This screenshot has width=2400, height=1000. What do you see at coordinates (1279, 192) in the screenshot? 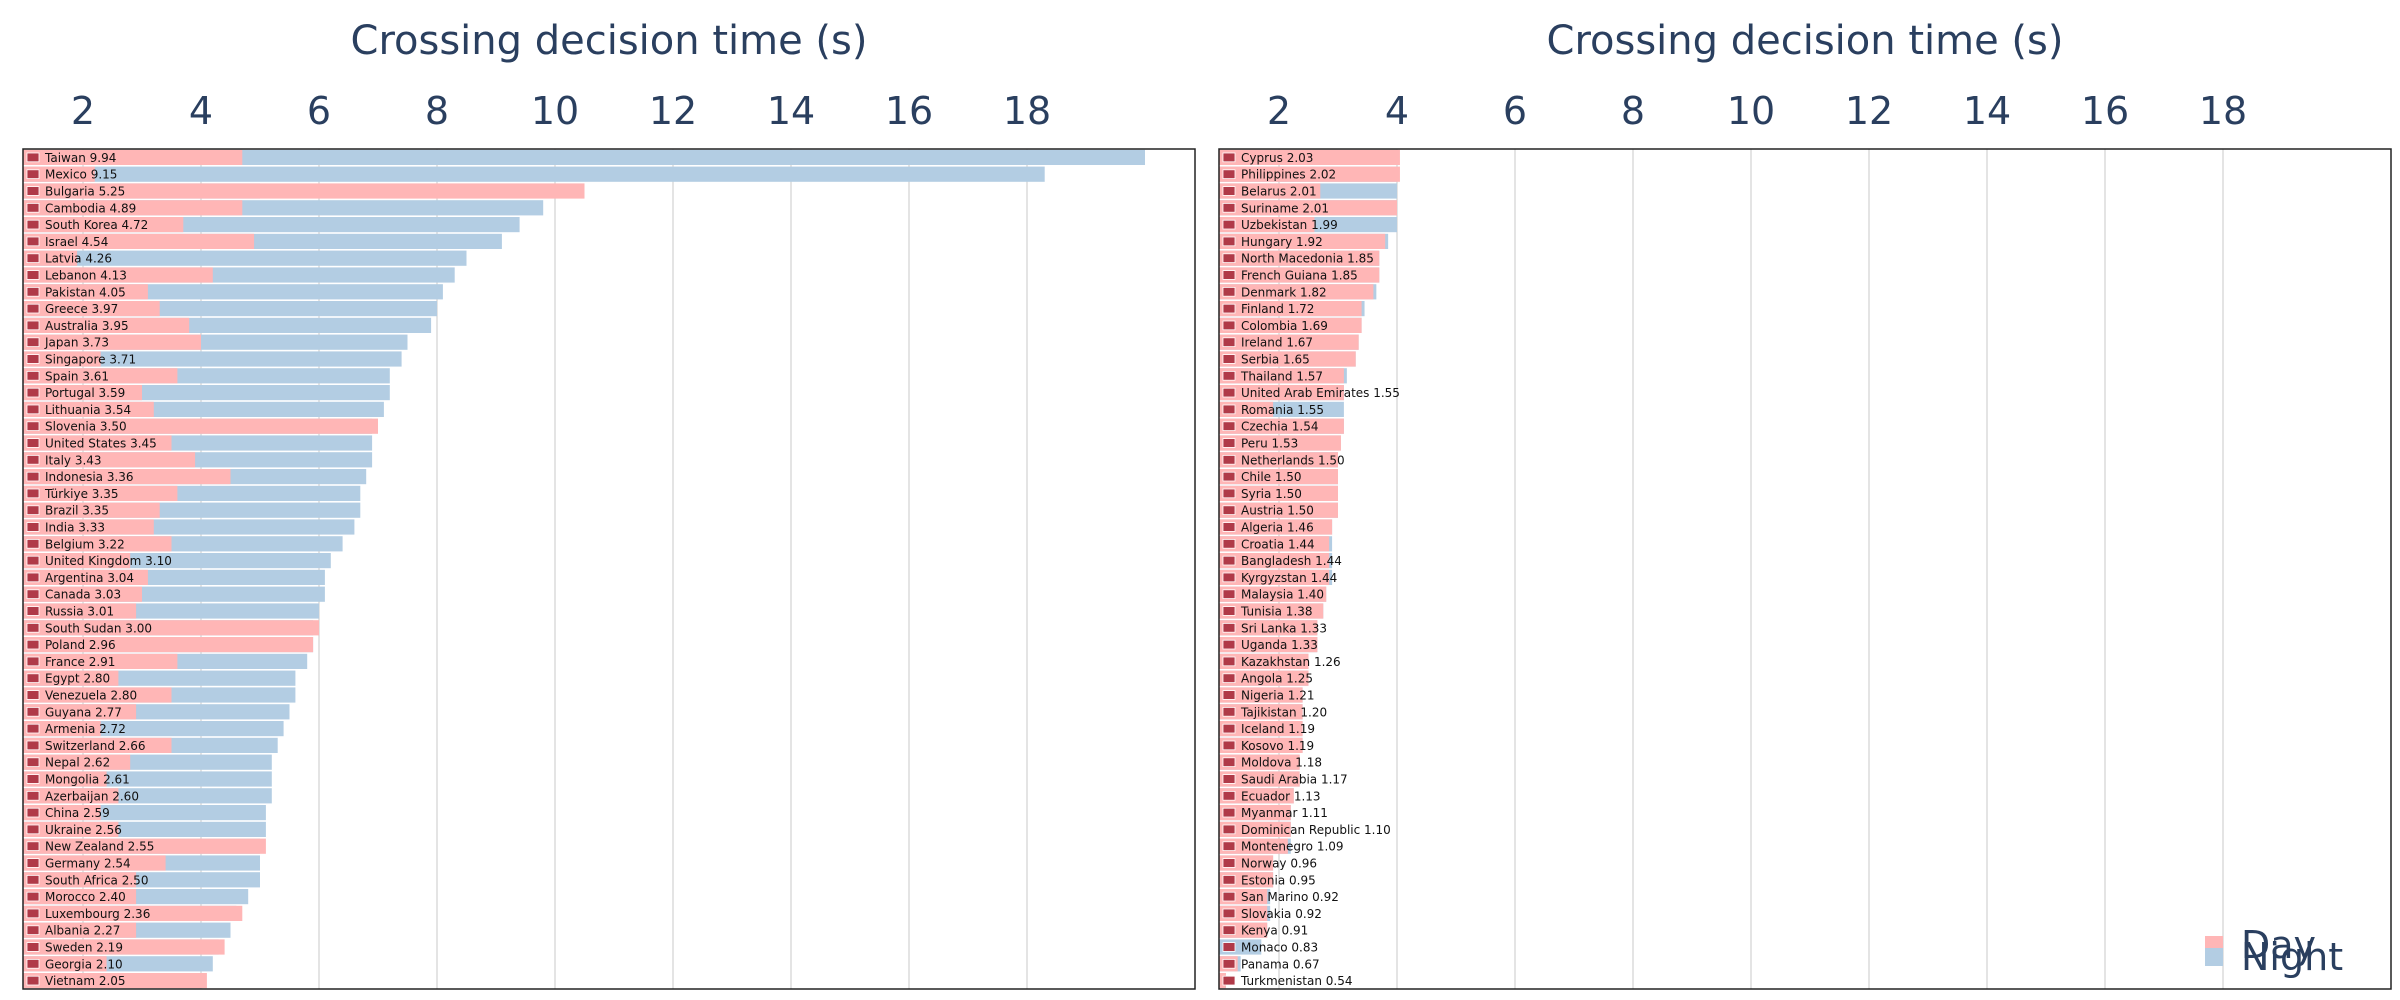
I see `bar-label: Belarus 2.01` at bounding box center [1279, 192].